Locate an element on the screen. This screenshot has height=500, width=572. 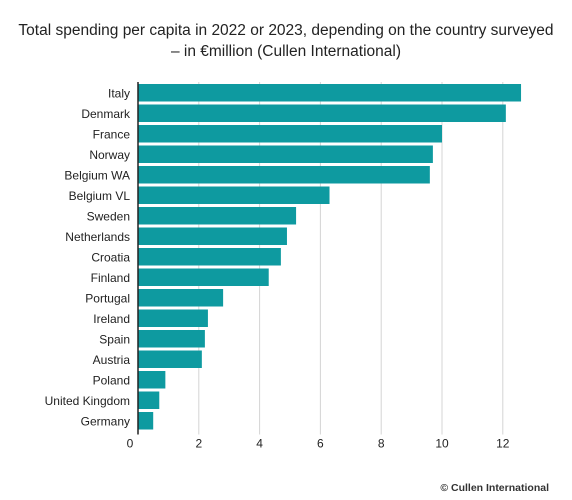
category-label: Poland is located at coordinates (111, 380).